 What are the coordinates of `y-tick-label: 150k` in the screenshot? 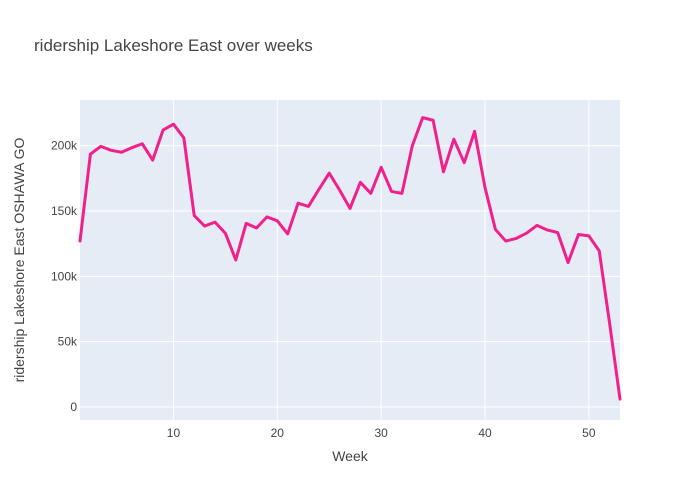 It's located at (64, 211).